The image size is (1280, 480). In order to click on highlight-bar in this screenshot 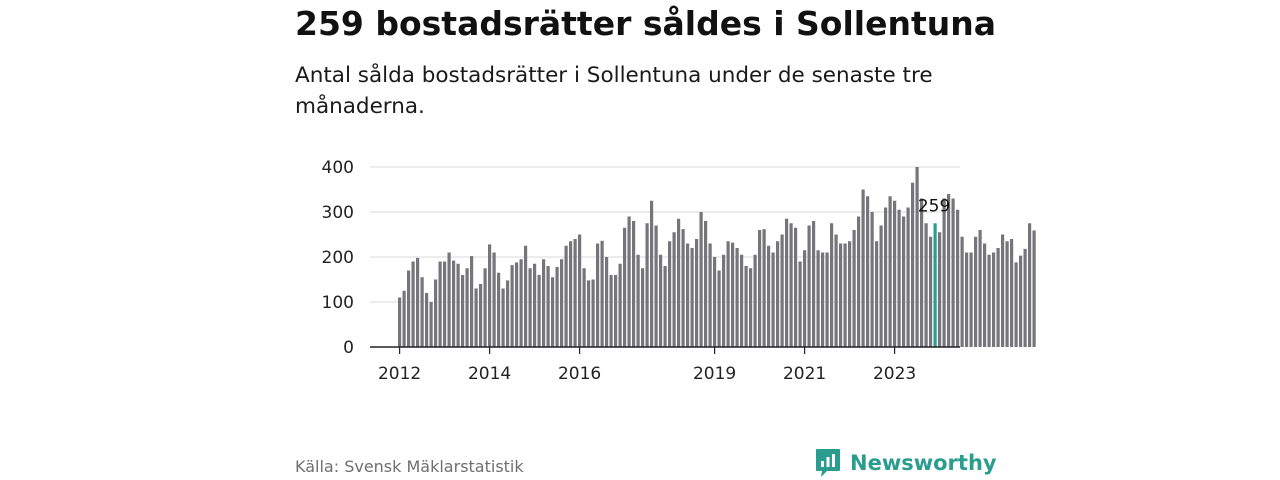, I will do `click(935, 285)`.